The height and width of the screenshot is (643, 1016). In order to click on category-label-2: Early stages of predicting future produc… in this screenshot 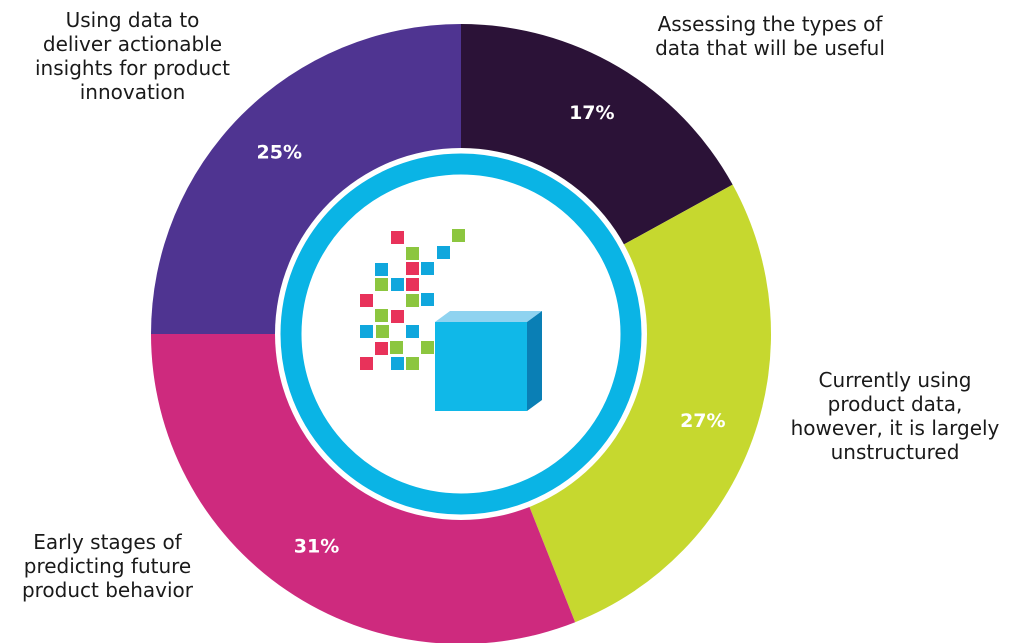, I will do `click(107, 566)`.